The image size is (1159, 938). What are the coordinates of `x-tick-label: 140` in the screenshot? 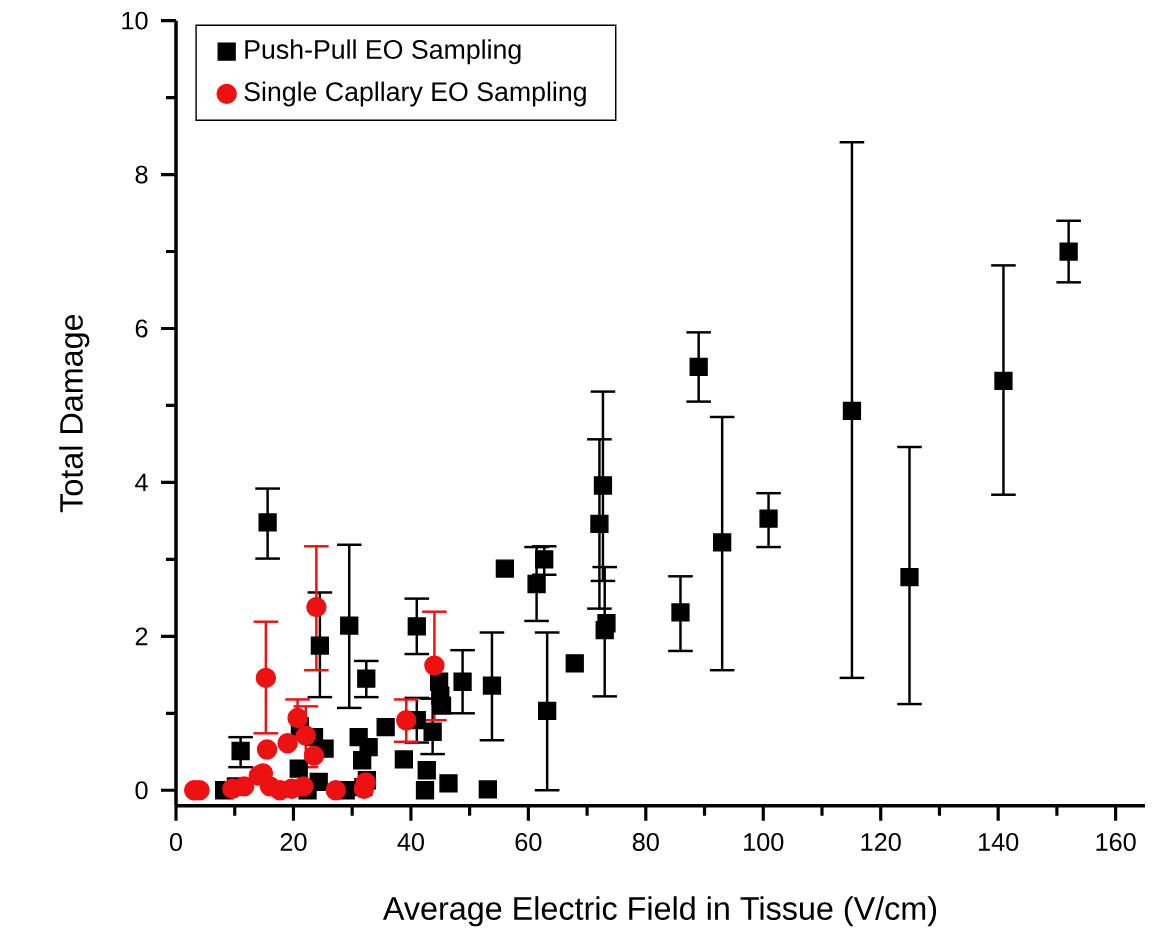 It's located at (998, 842).